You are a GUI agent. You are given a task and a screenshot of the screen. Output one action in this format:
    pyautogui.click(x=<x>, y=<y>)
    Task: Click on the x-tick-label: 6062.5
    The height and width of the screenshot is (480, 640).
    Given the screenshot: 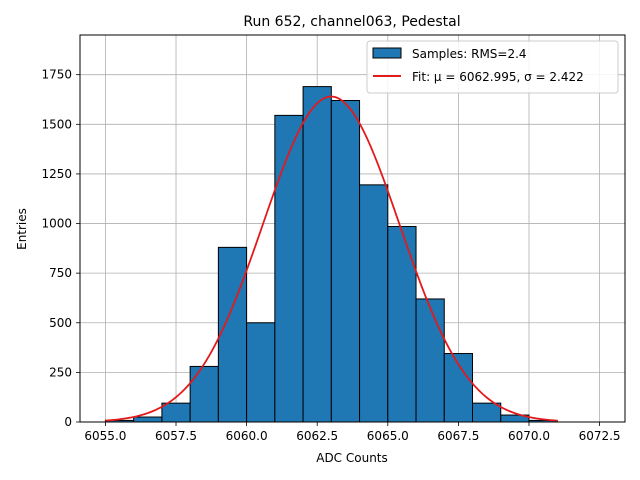 What is the action you would take?
    pyautogui.click(x=317, y=436)
    